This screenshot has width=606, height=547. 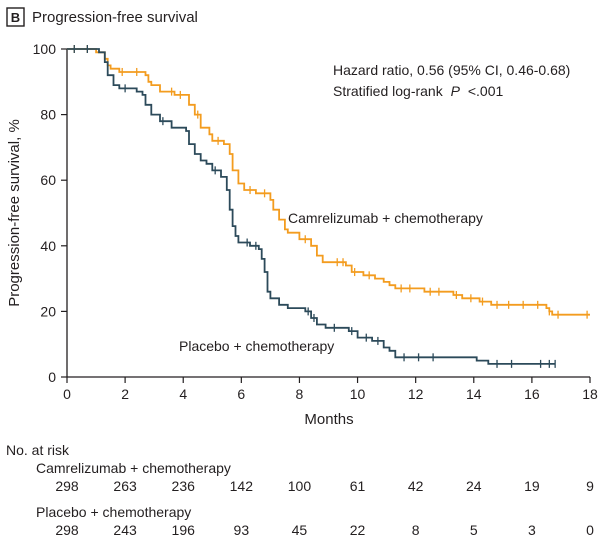 I want to click on series-label-camrelizumab: Camrelizumab + chemotherapy, so click(x=385, y=218).